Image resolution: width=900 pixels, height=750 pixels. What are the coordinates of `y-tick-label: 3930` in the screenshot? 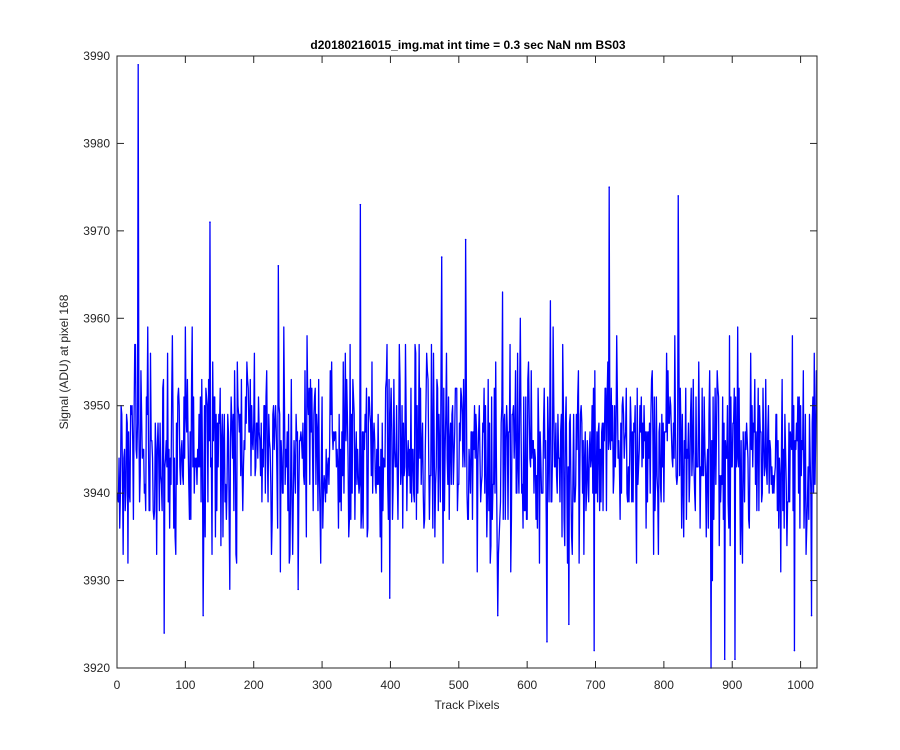 It's located at (96, 581).